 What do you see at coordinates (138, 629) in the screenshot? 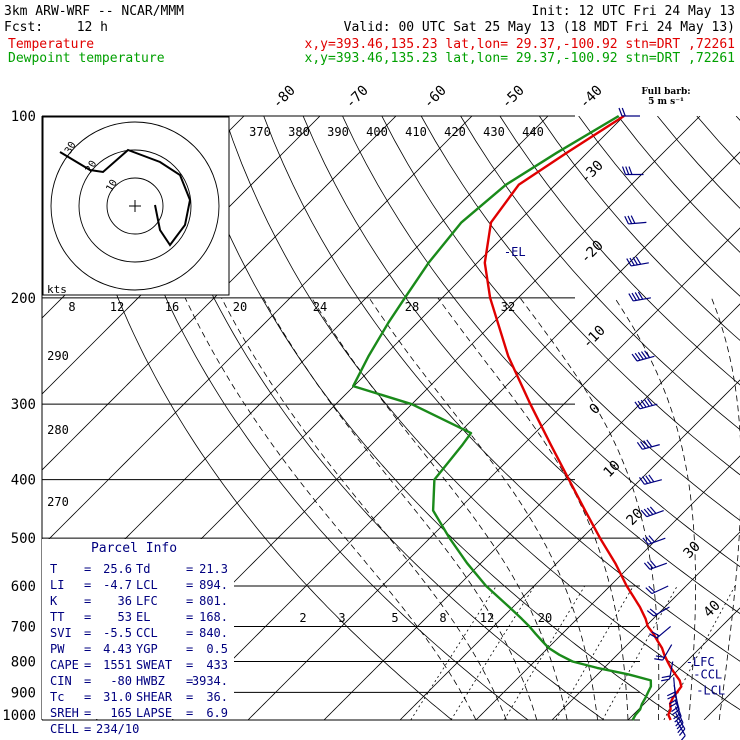
I see `parcel-info-background` at bounding box center [138, 629].